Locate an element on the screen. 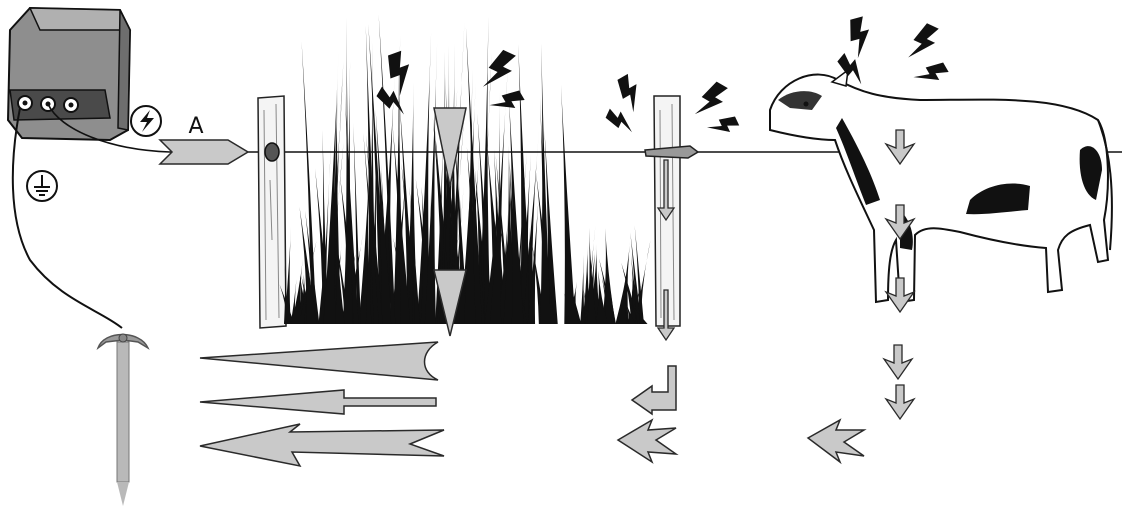  cow-icon is located at coordinates (941, 186).